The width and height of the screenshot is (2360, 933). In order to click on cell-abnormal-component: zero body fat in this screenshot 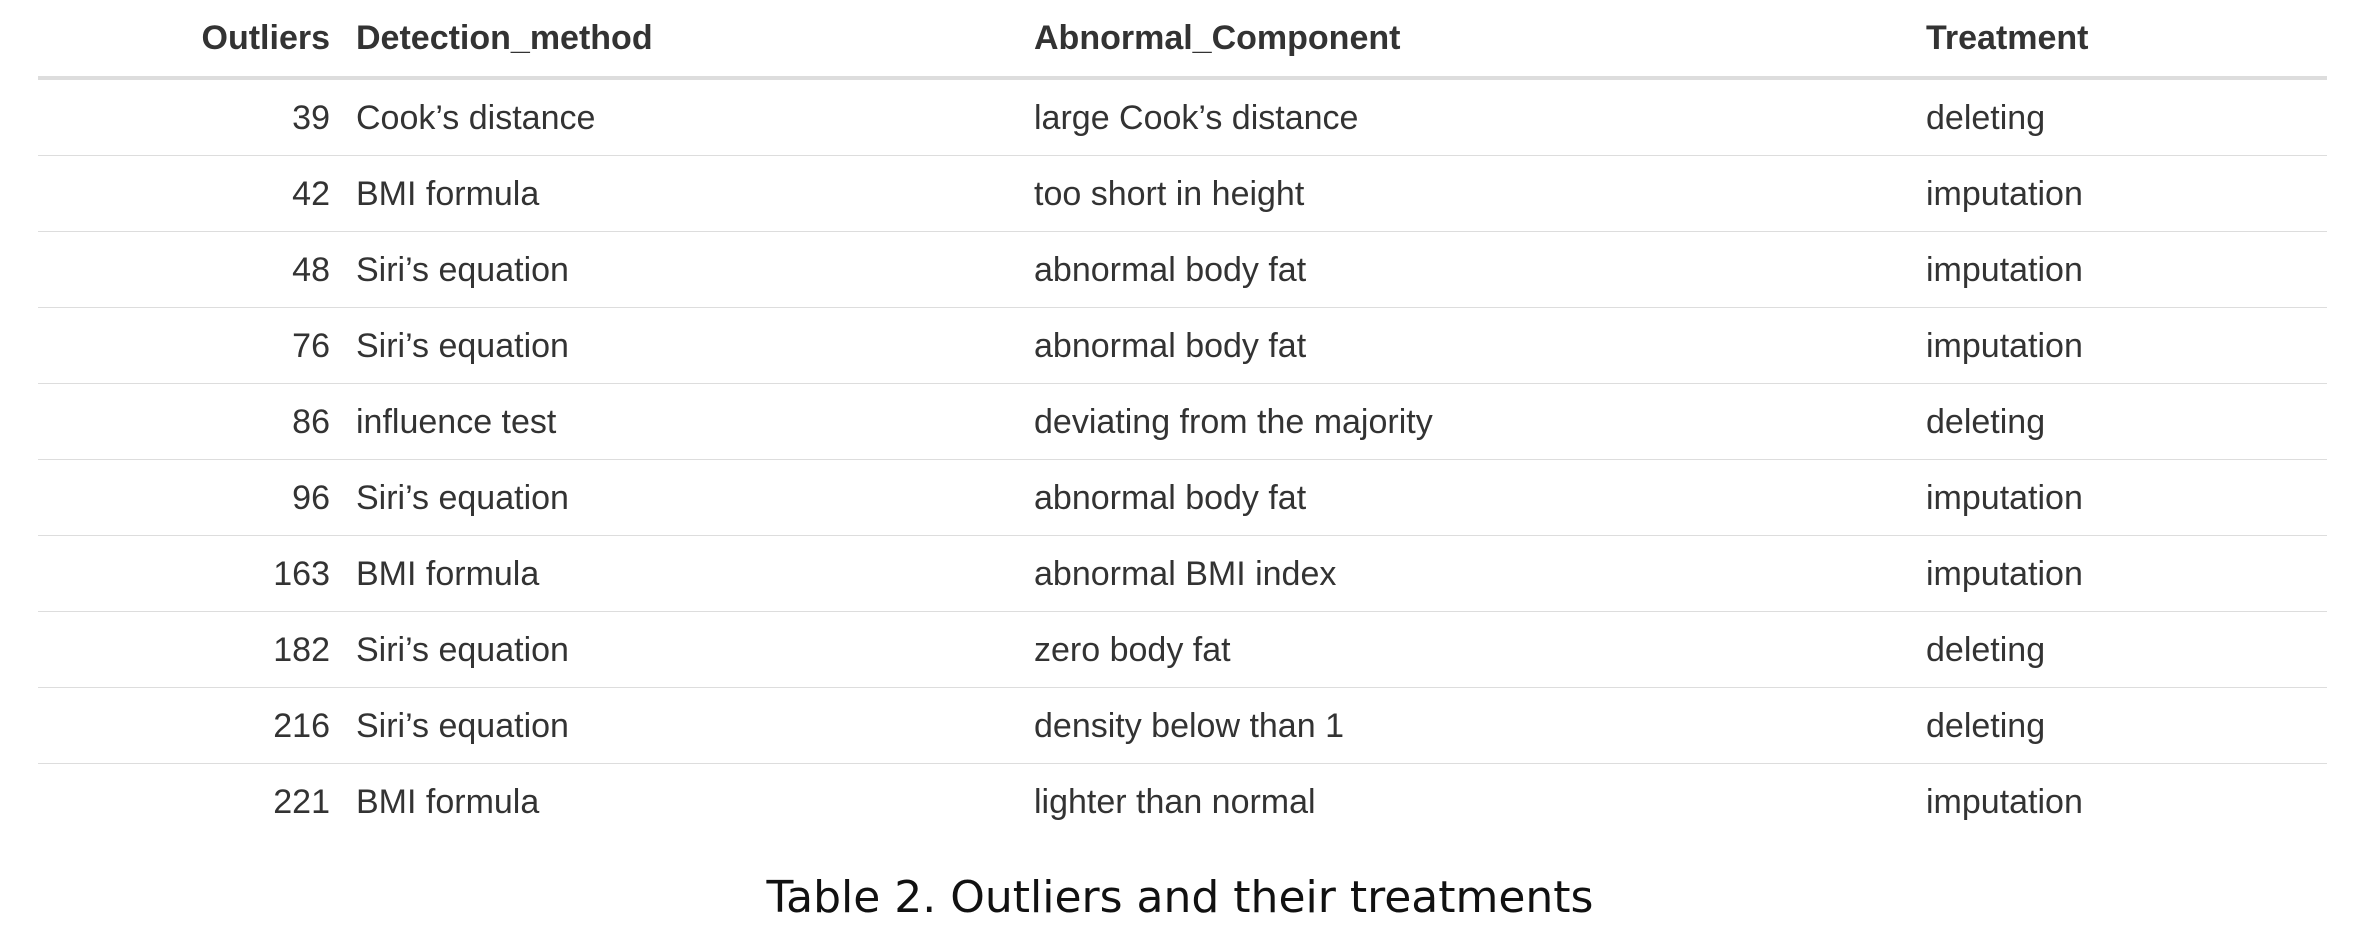, I will do `click(1480, 649)`.